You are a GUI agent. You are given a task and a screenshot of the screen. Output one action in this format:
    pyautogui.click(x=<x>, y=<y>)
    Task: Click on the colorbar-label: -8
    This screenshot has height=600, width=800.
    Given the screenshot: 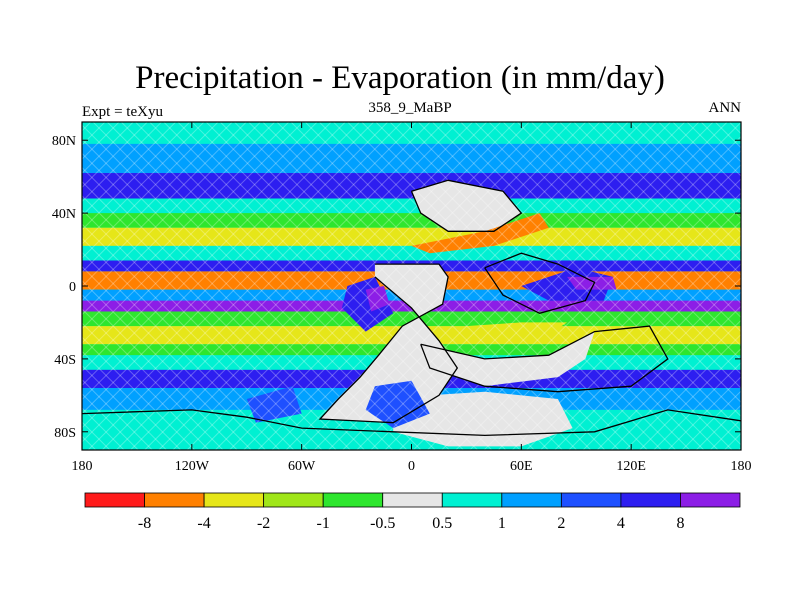 What is the action you would take?
    pyautogui.click(x=144, y=523)
    